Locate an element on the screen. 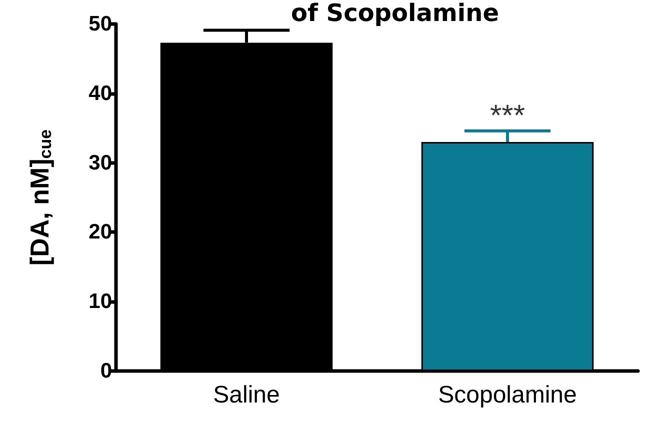 This screenshot has width=652, height=422. y-tick-label: 10 is located at coordinates (100, 302).